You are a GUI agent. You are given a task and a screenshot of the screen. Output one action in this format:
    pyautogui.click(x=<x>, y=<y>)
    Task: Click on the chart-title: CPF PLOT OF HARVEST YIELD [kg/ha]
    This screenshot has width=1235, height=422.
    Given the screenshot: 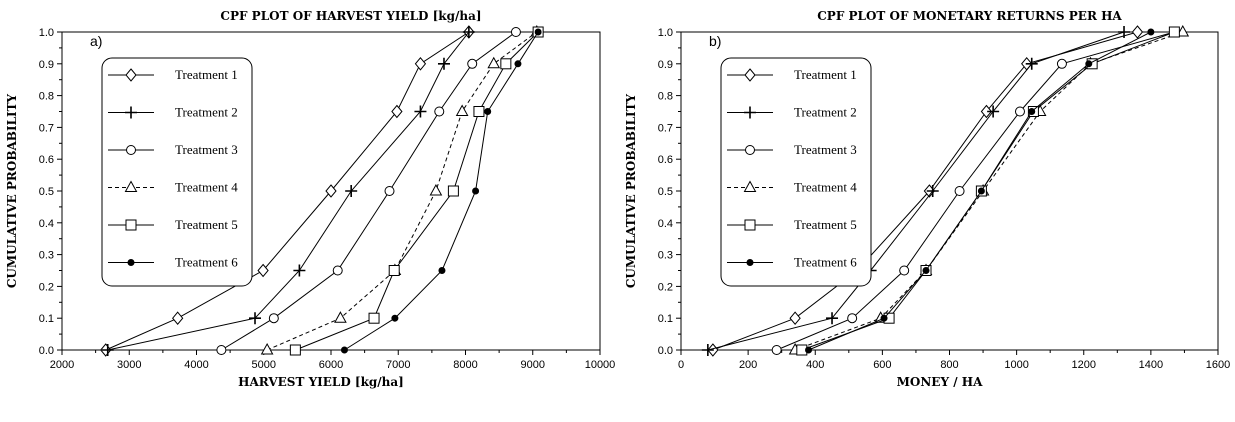 What is the action you would take?
    pyautogui.click(x=350, y=16)
    